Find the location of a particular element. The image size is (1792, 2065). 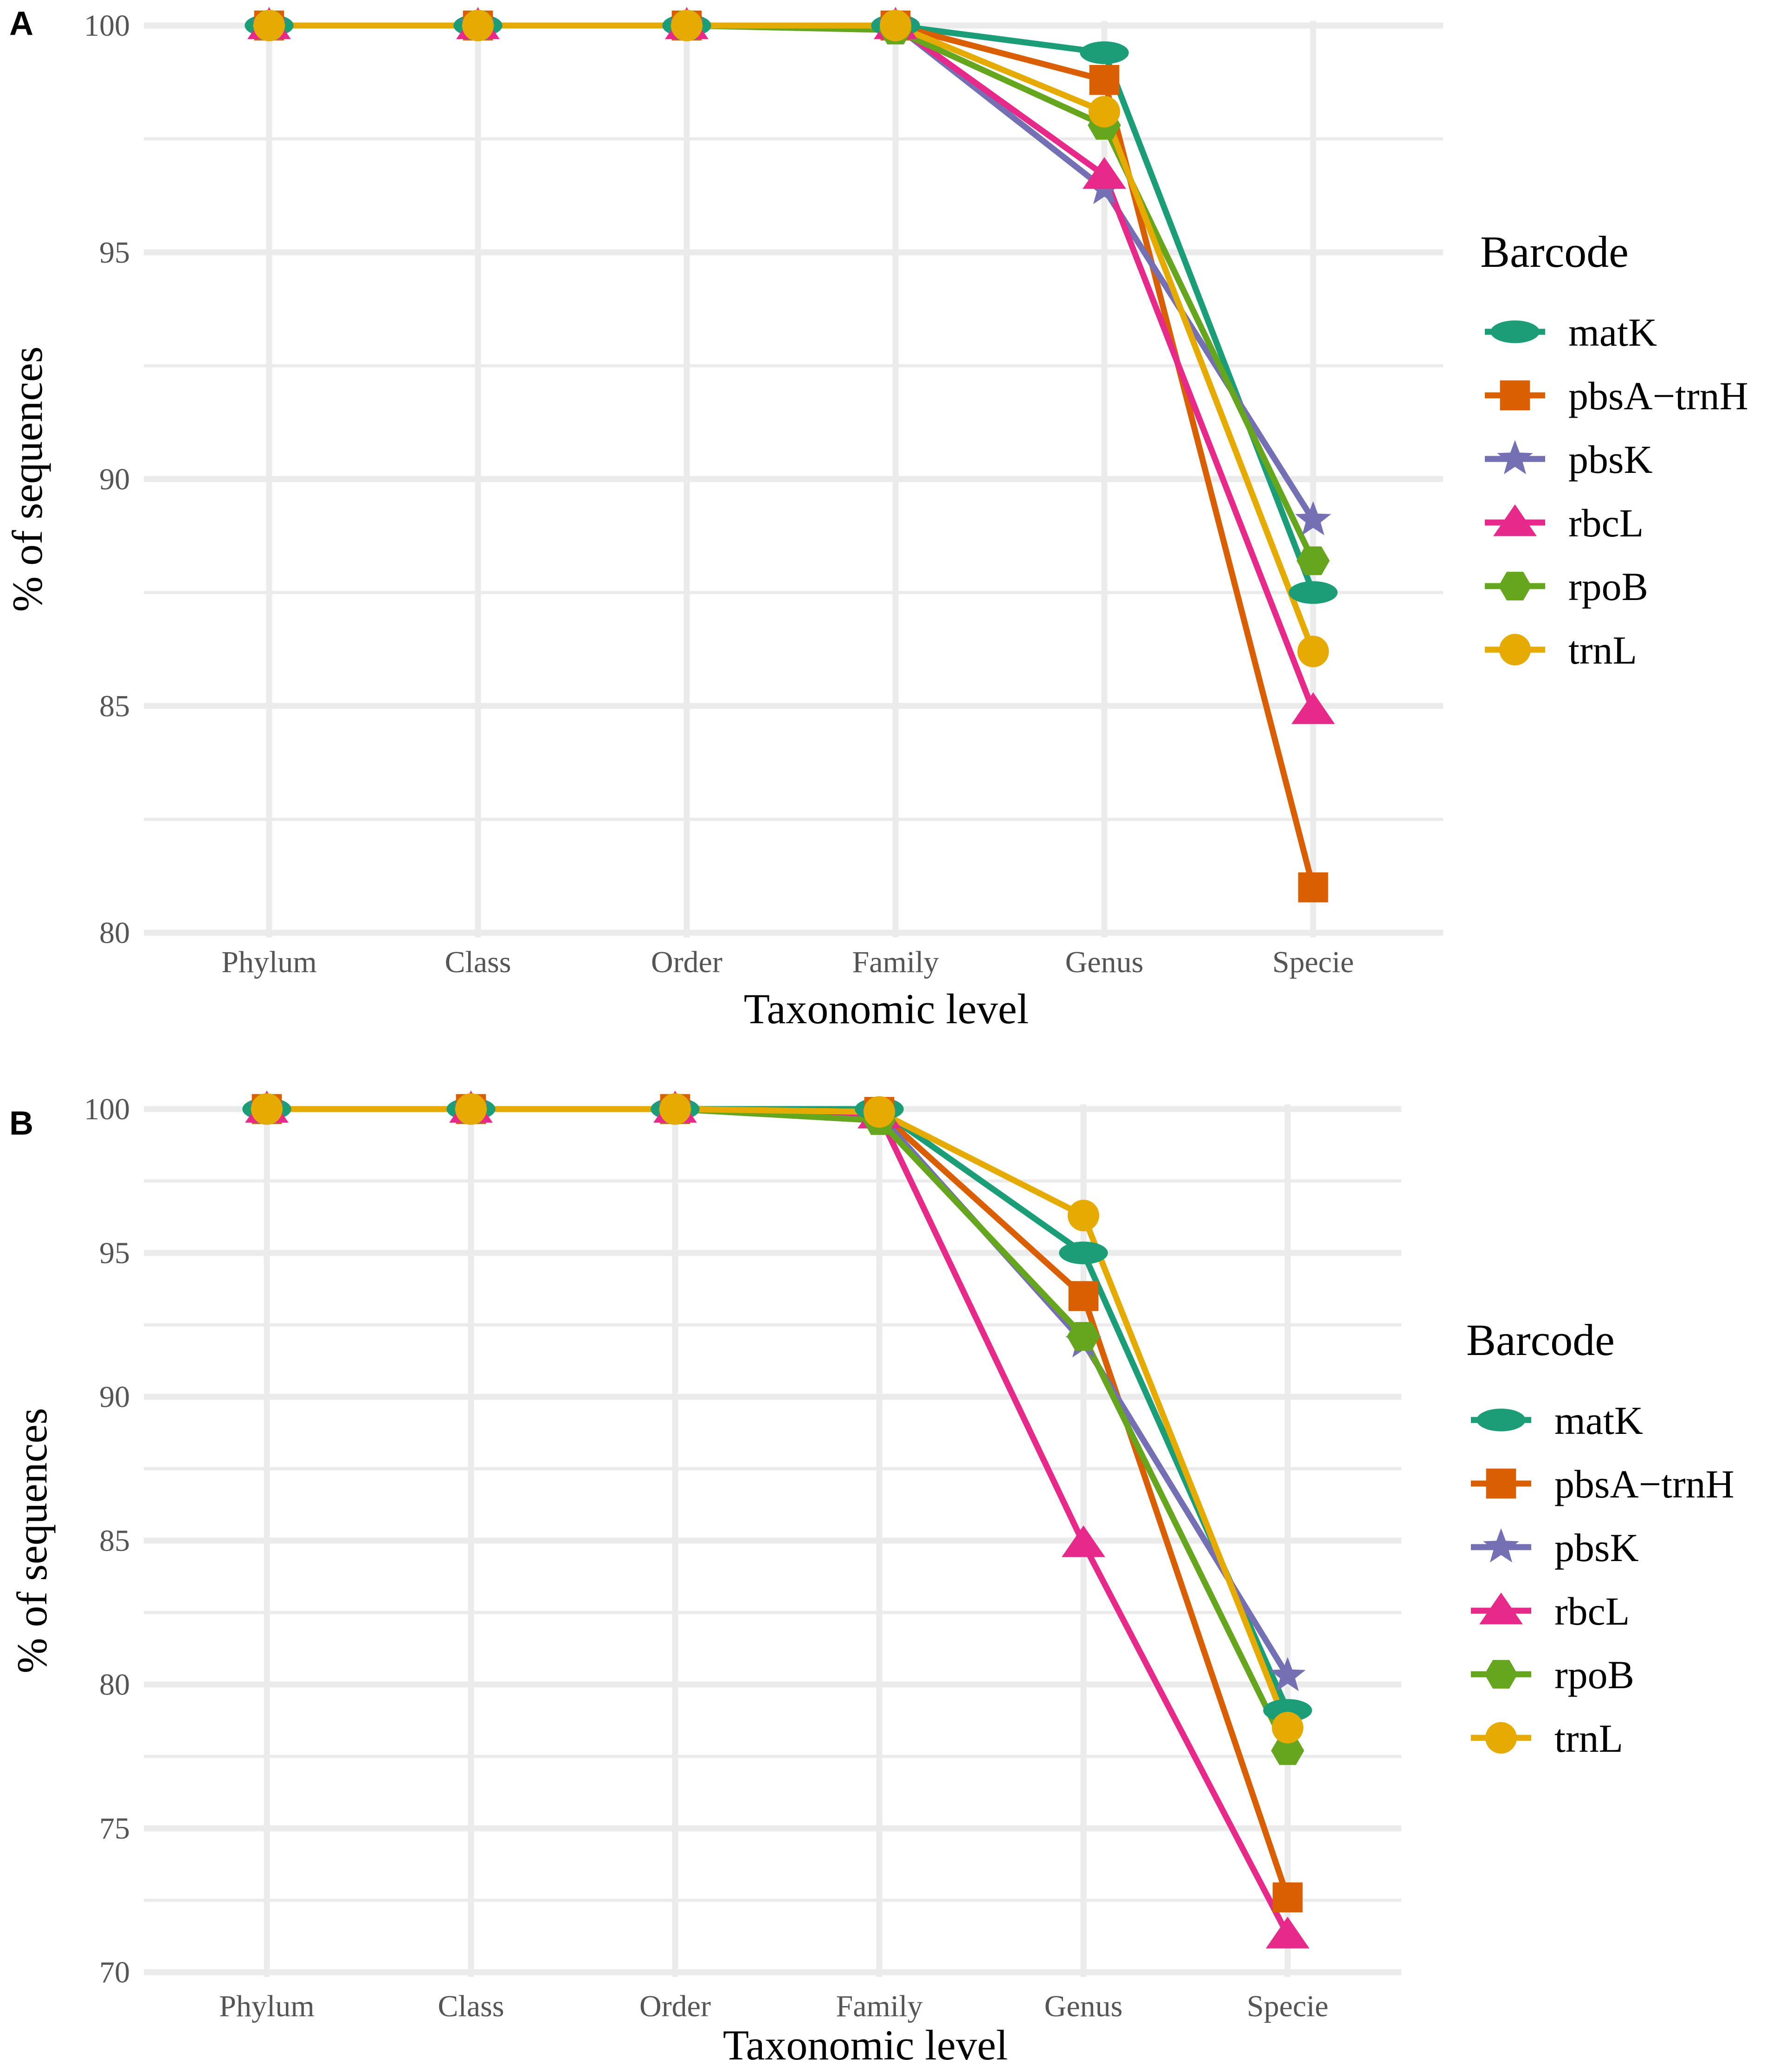

panel-label: B is located at coordinates (21, 1123).